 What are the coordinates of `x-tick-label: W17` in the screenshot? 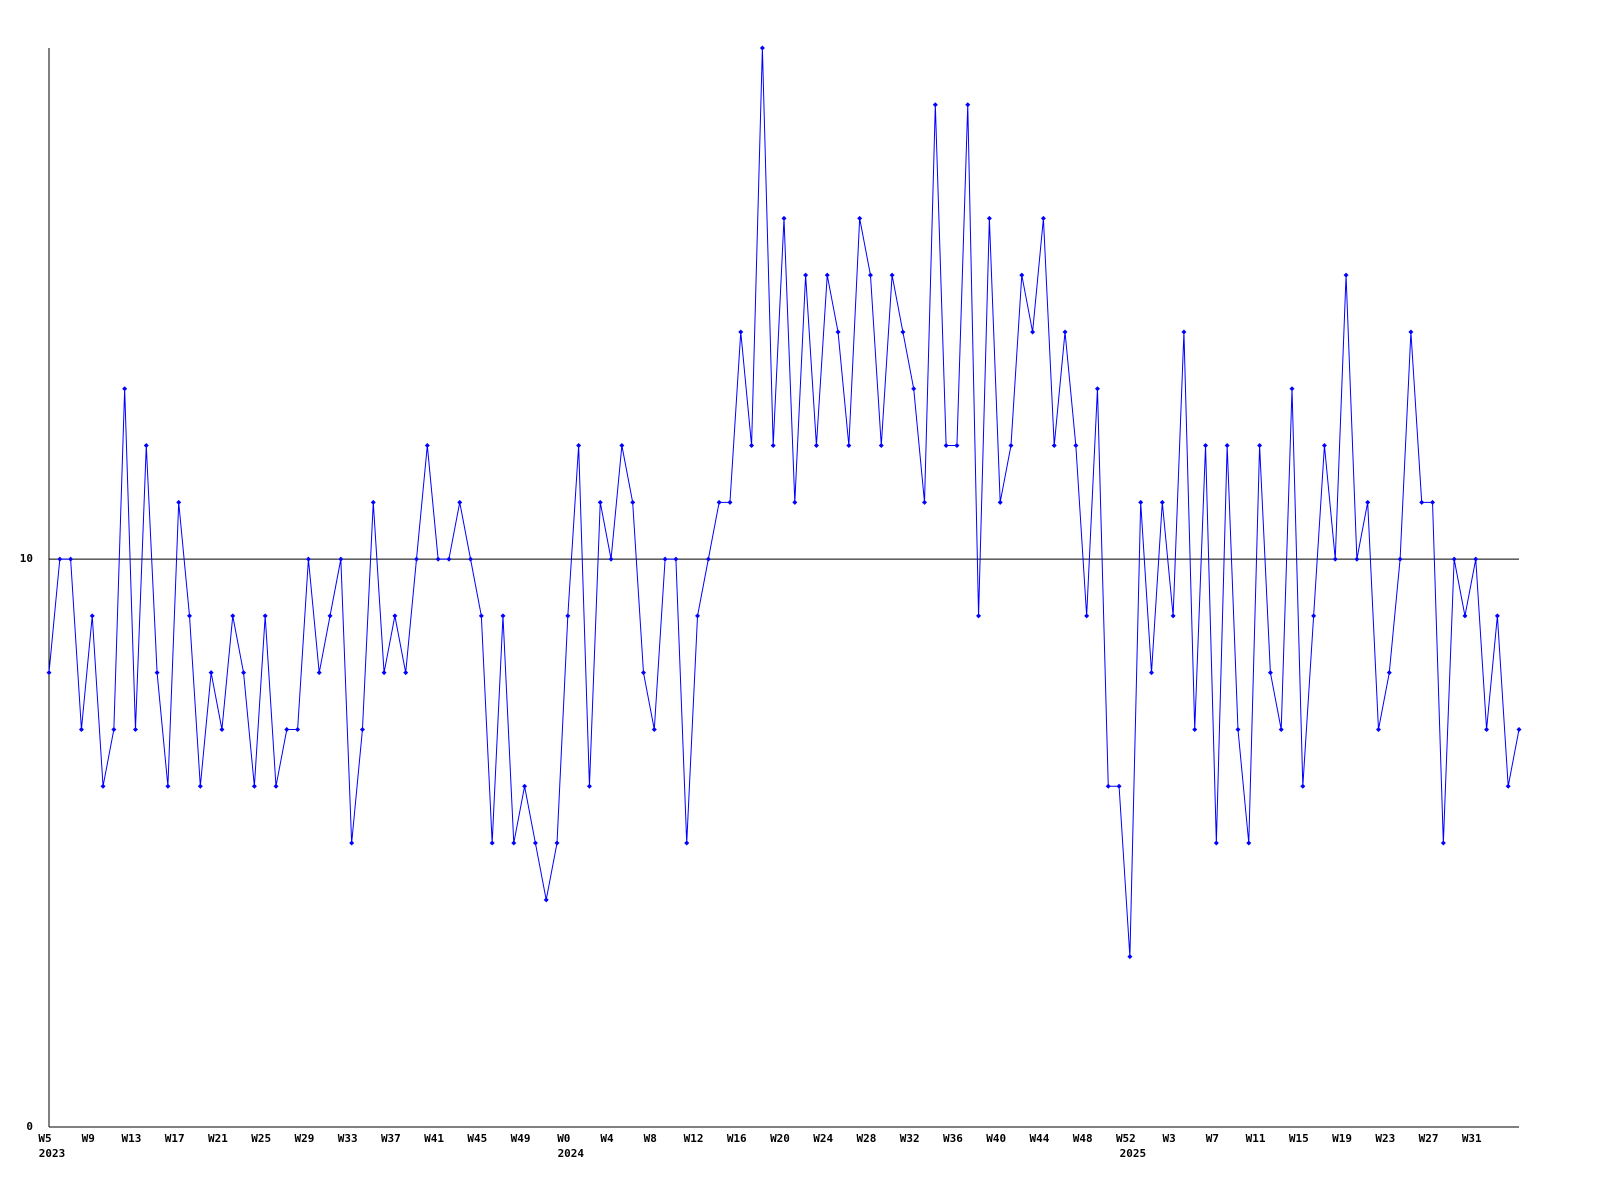 It's located at (175, 1138).